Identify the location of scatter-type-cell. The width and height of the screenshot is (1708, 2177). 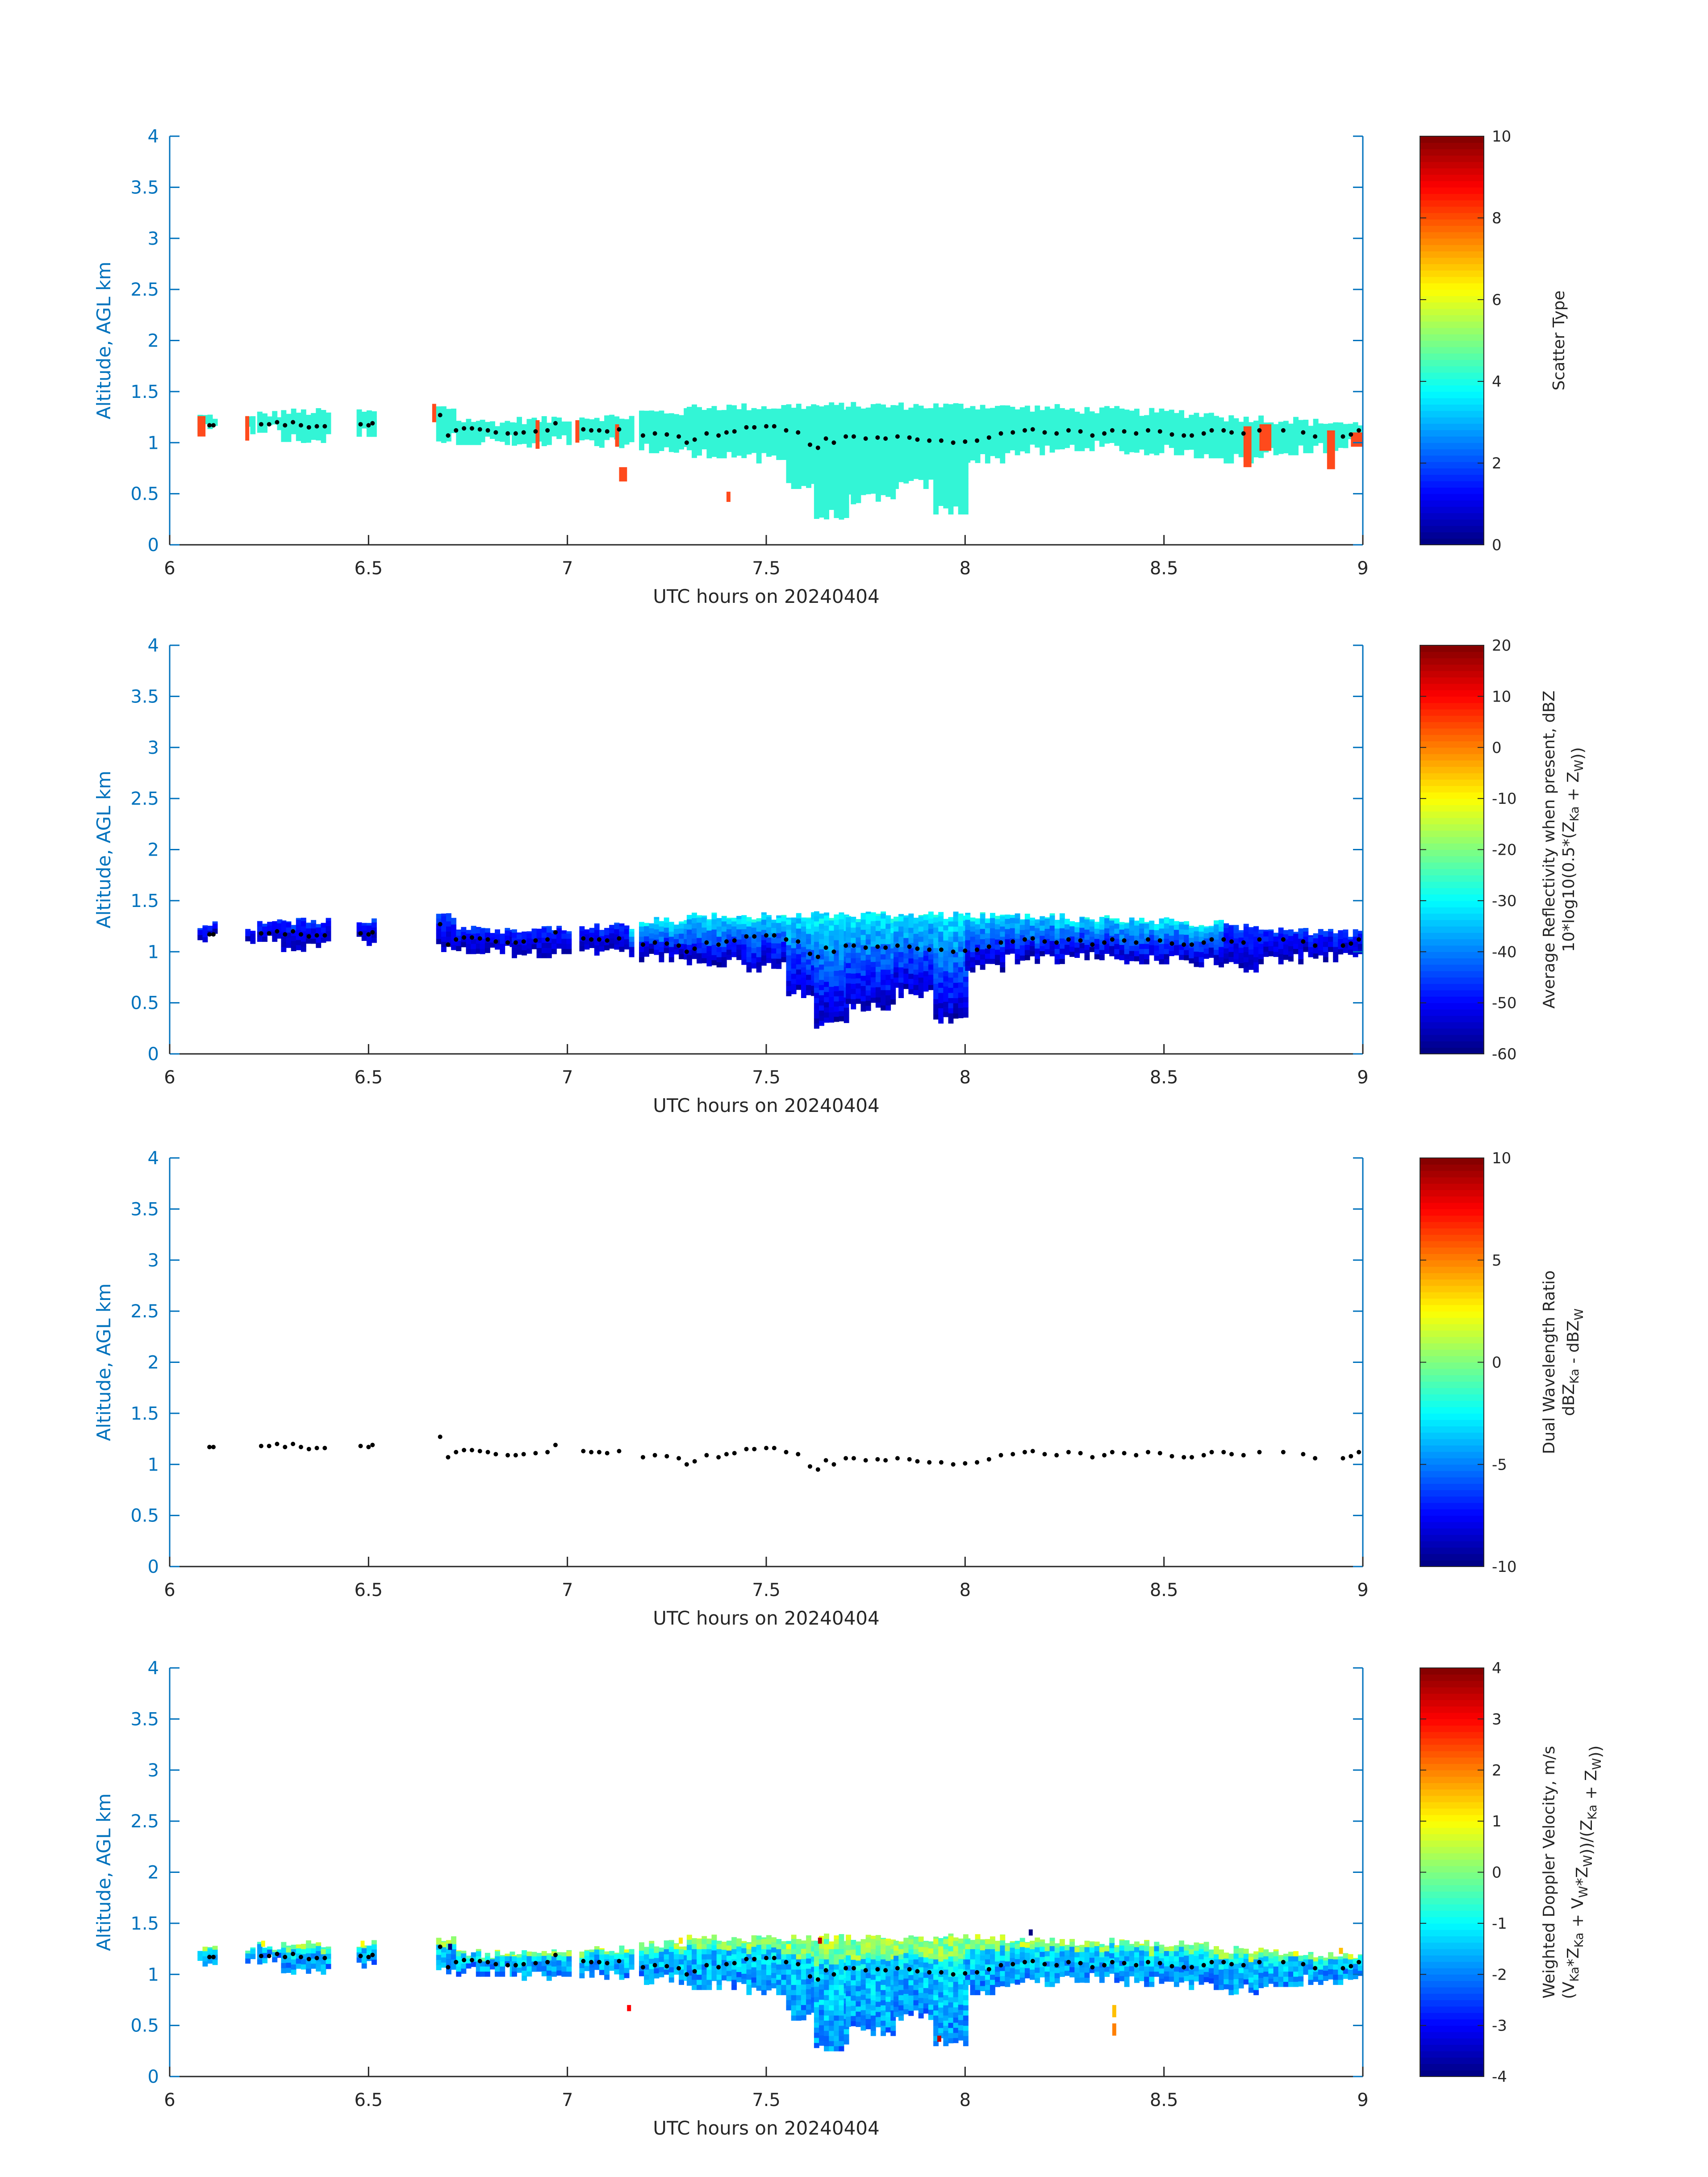
(623, 474).